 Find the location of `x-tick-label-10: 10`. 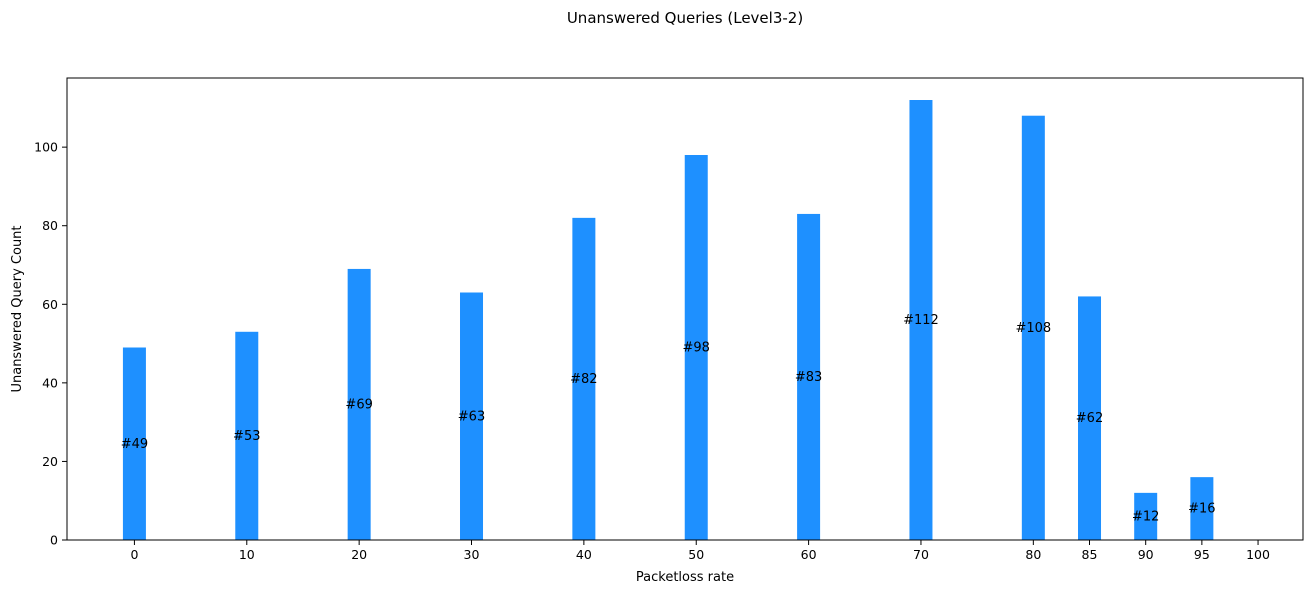

x-tick-label-10: 10 is located at coordinates (247, 554).